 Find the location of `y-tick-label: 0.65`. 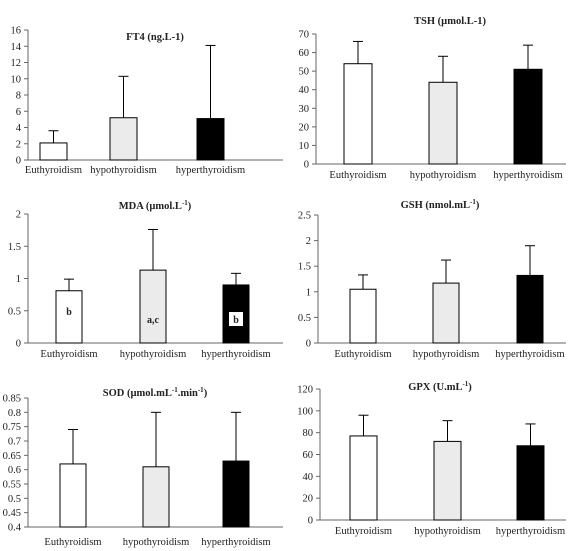

y-tick-label: 0.65 is located at coordinates (12, 456).